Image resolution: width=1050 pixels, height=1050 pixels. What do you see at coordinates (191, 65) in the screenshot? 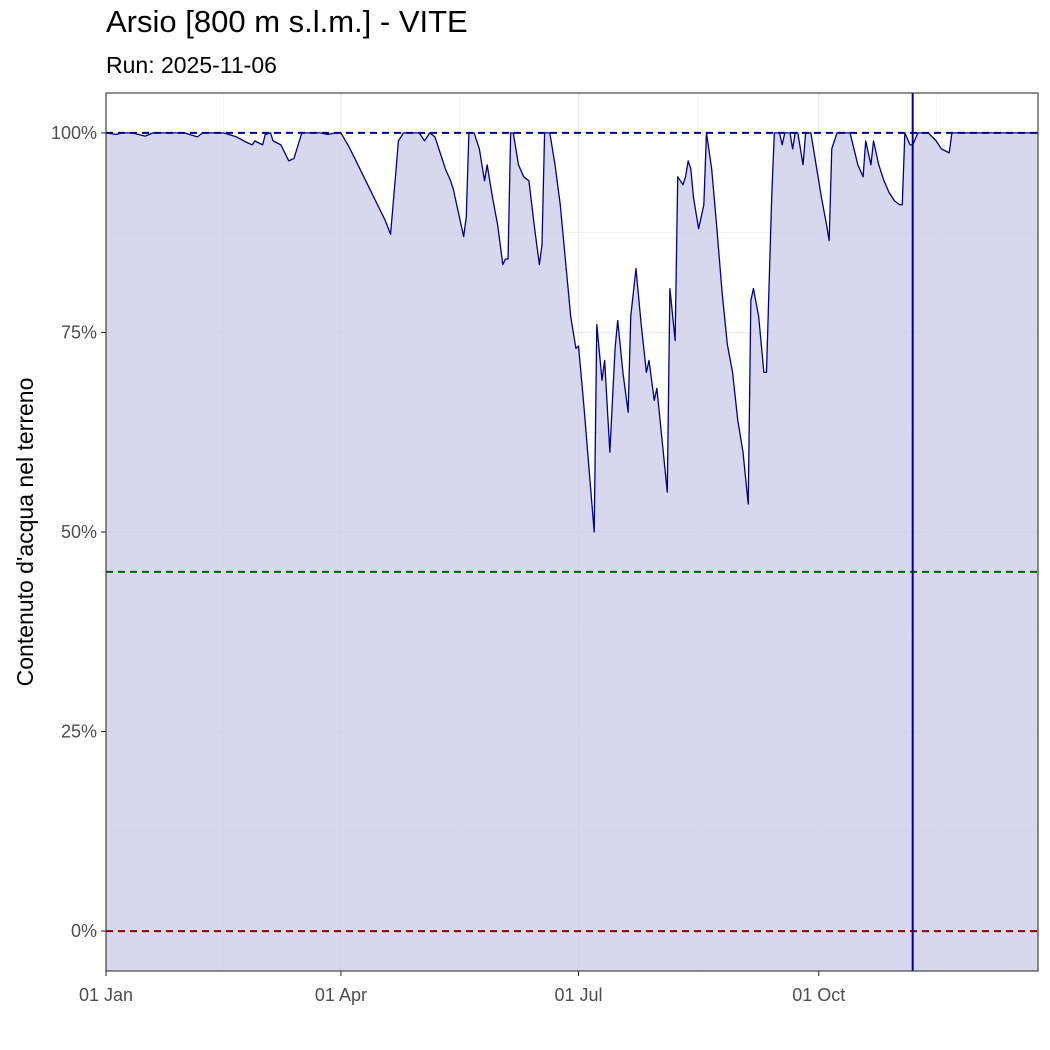
I see `chart-subtitle: Run: 2025-11-06` at bounding box center [191, 65].